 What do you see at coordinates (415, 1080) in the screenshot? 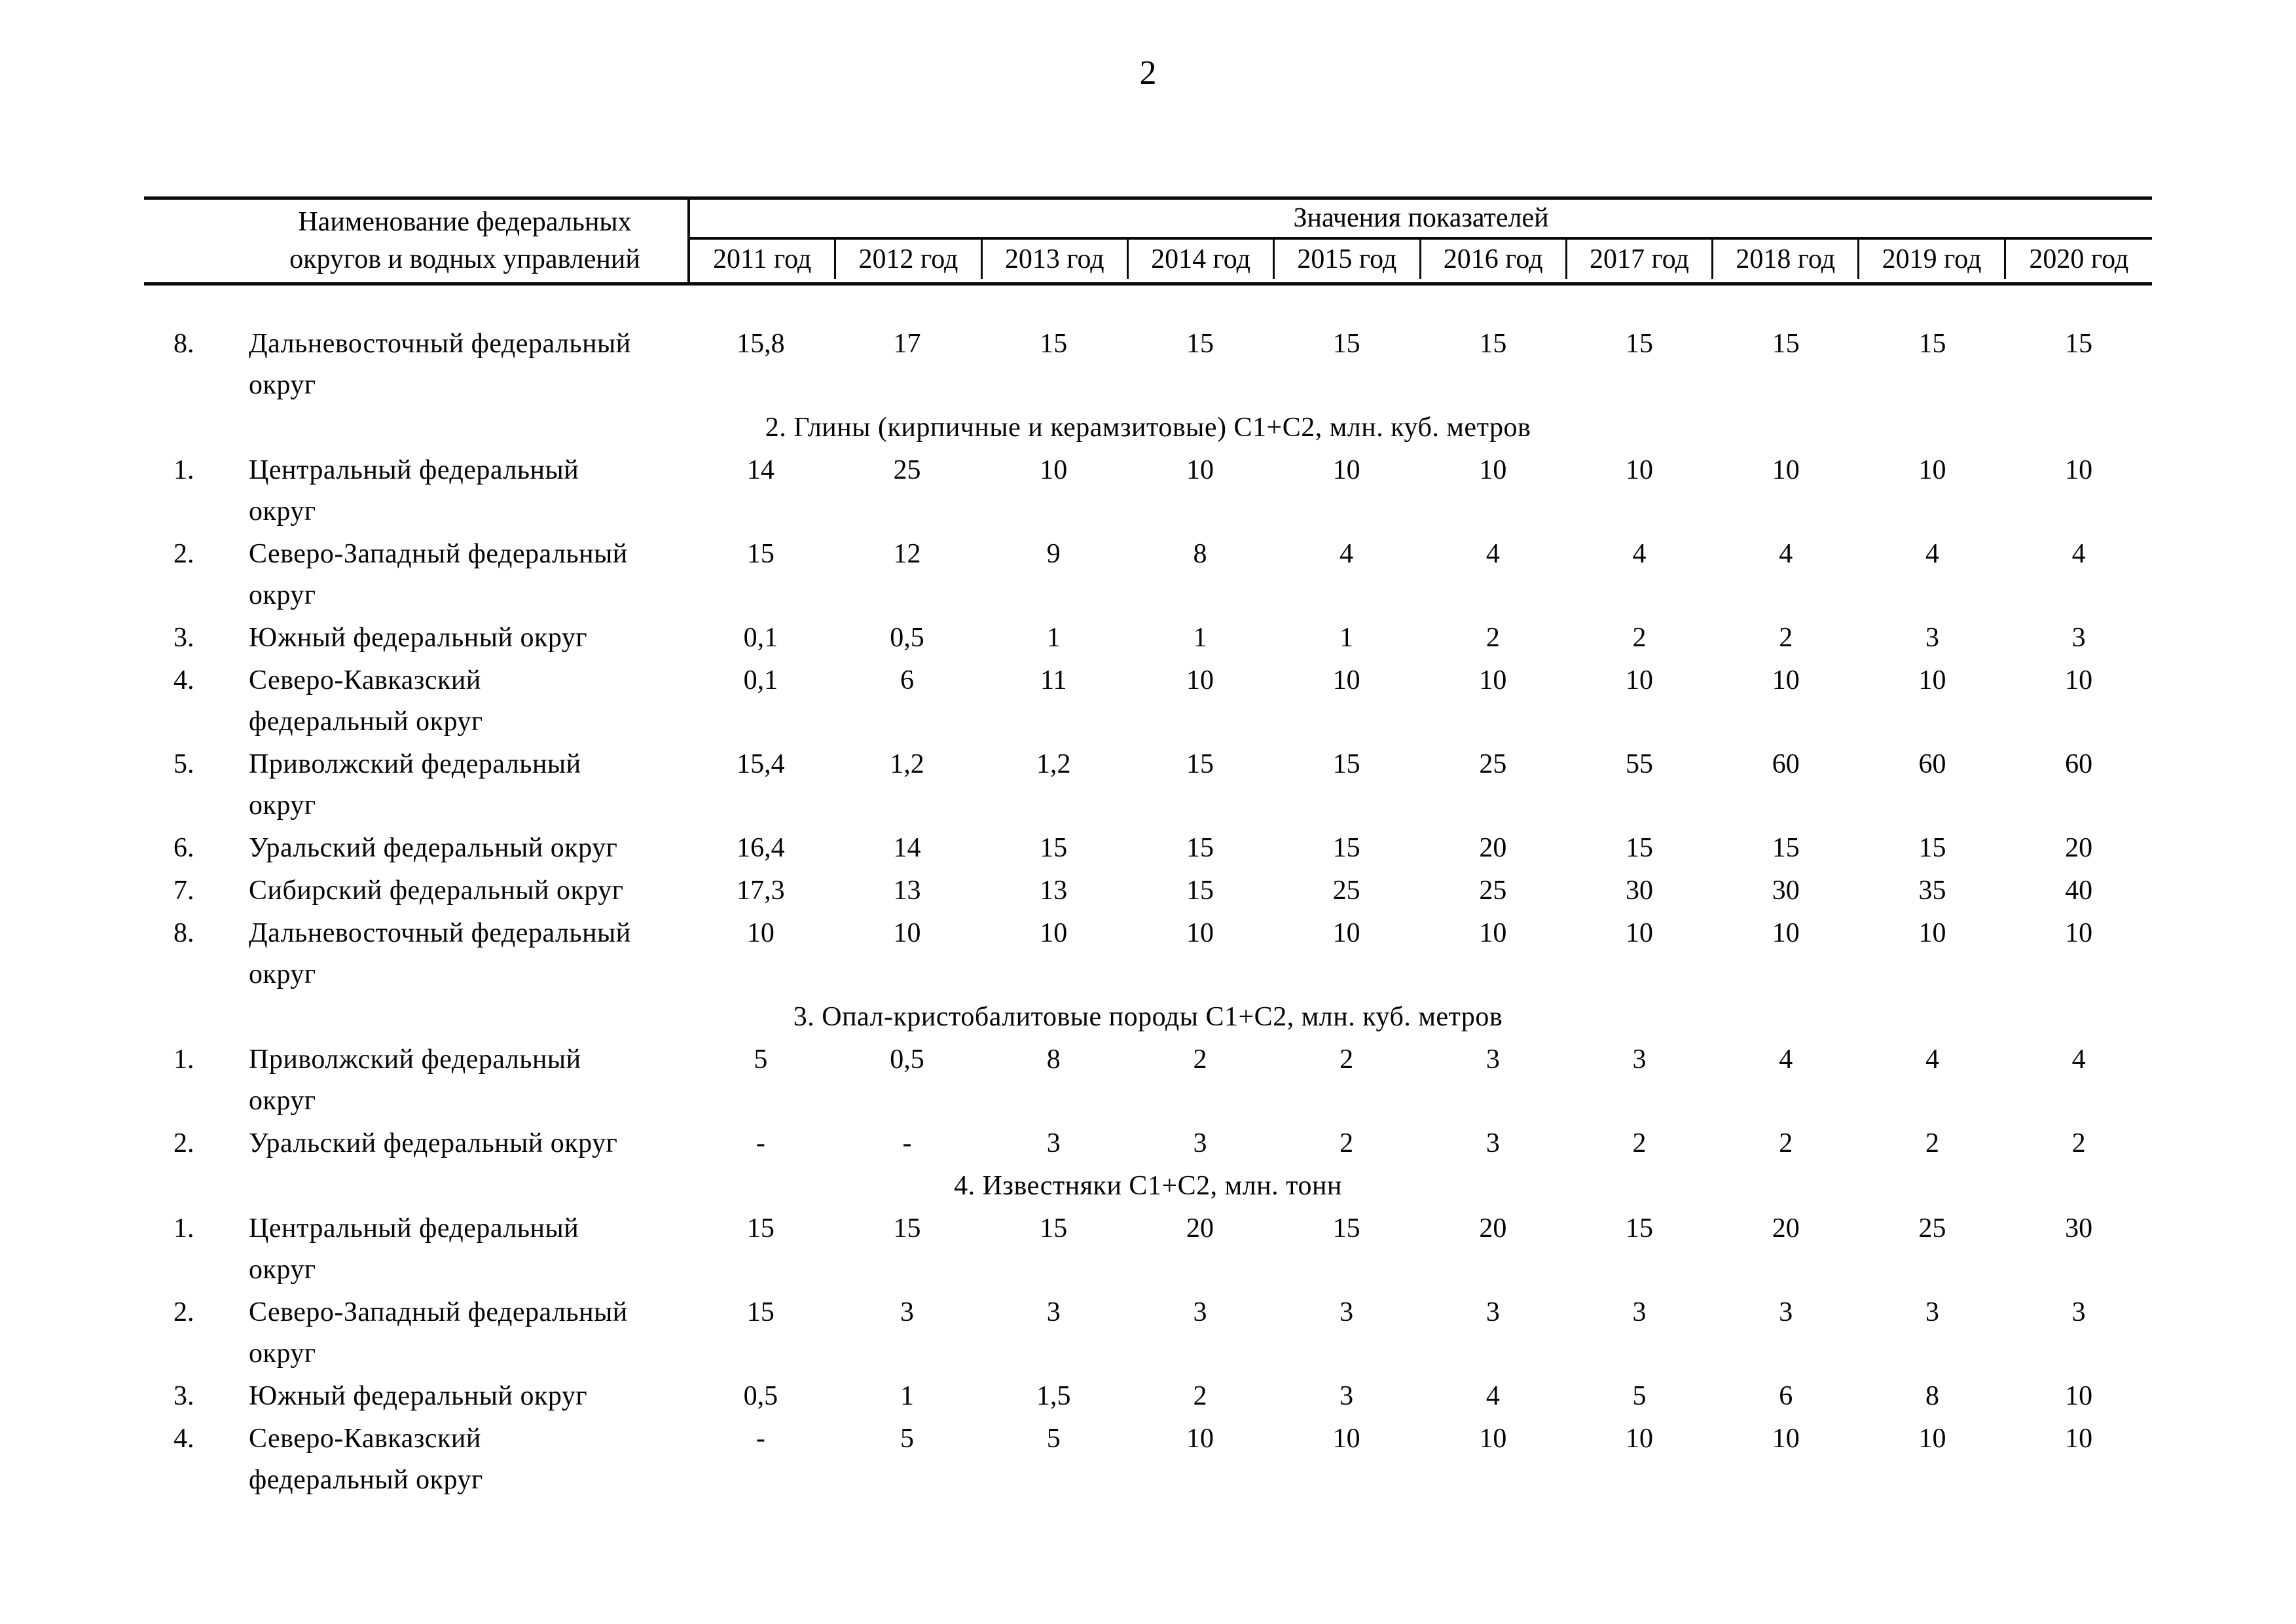
I see `district-name-cell: 1. Приволжский федеральный округ` at bounding box center [415, 1080].